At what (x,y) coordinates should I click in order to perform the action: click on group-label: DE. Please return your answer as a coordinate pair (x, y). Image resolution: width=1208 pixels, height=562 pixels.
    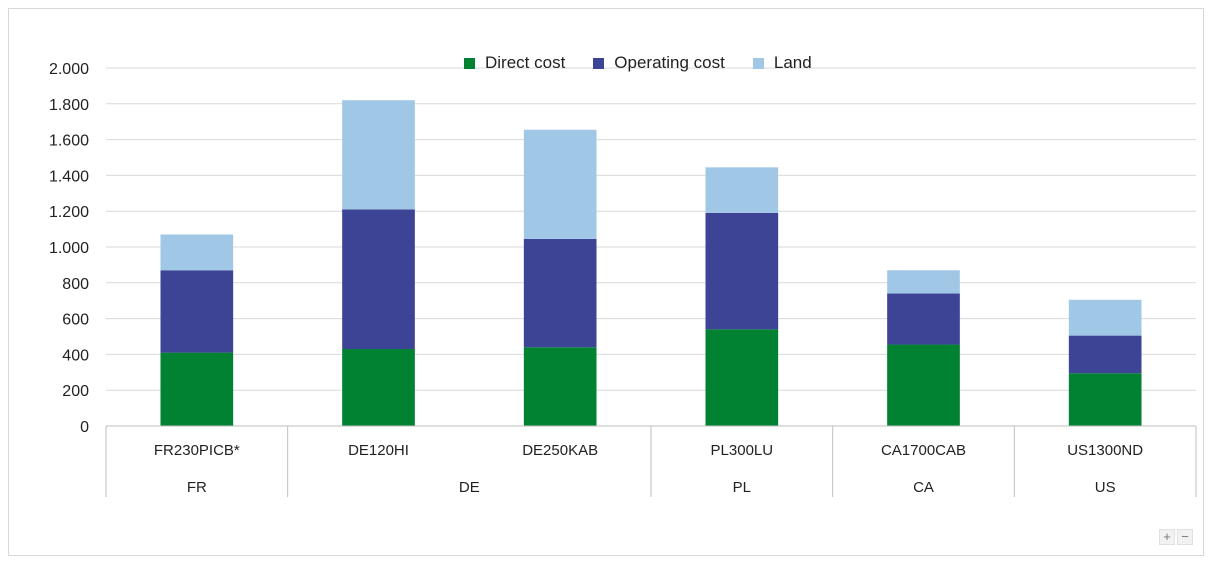
    Looking at the image, I should click on (469, 487).